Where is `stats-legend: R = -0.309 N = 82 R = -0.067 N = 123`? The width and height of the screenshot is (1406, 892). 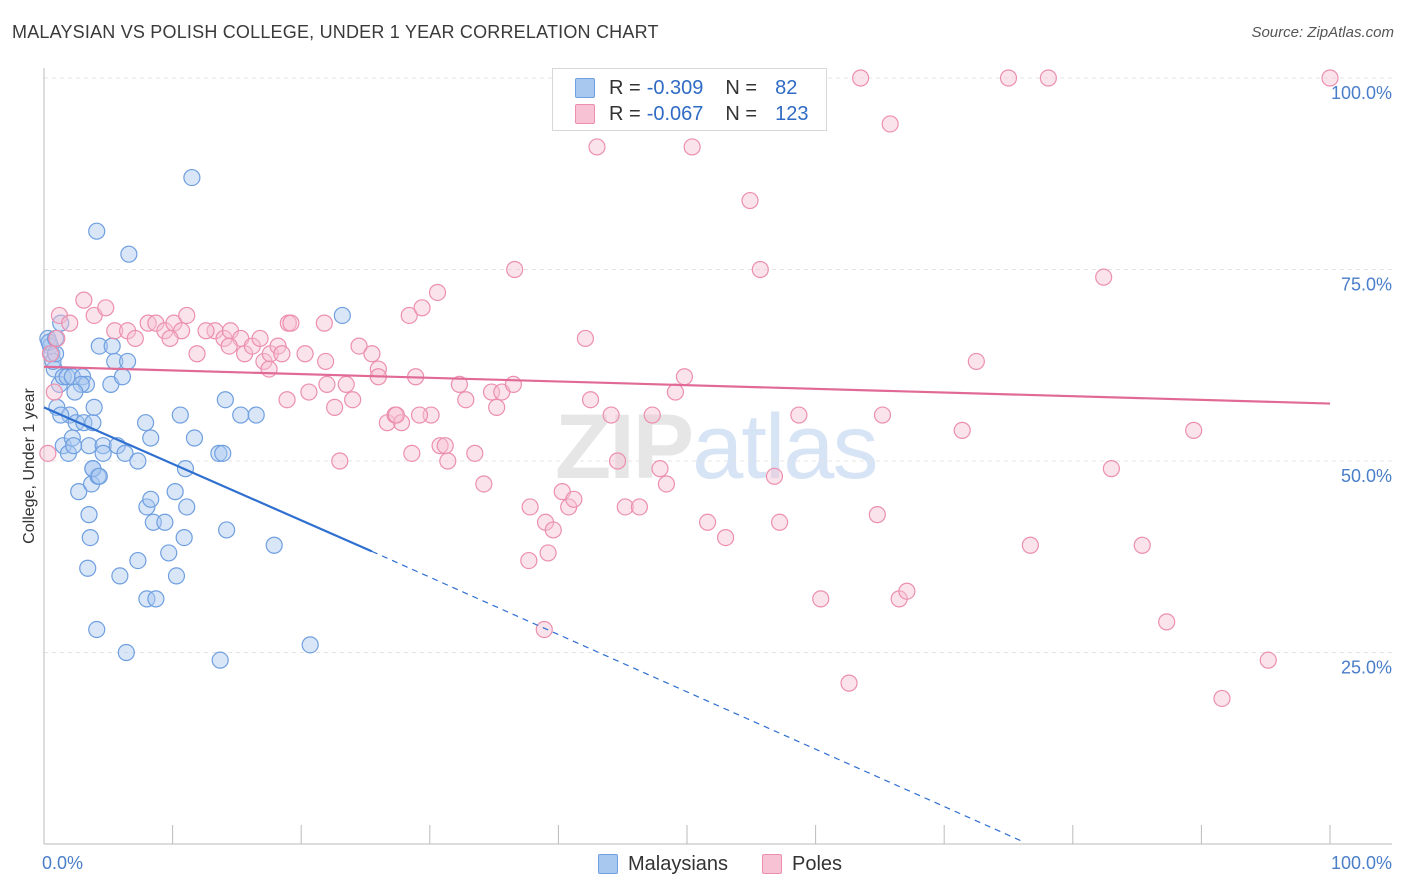 stats-legend: R = -0.309 N = 82 R = -0.067 N = 123 is located at coordinates (689, 99).